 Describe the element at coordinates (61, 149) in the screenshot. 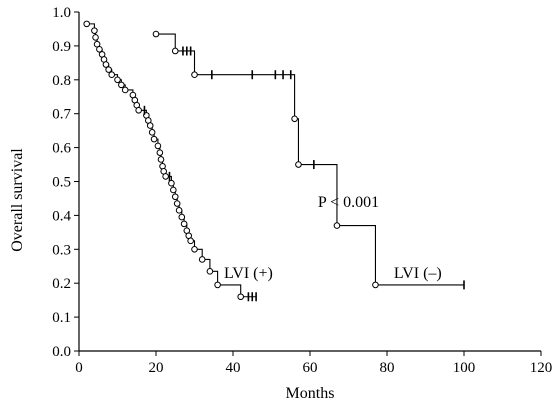

I see `y-tick-label: 0.6` at that location.